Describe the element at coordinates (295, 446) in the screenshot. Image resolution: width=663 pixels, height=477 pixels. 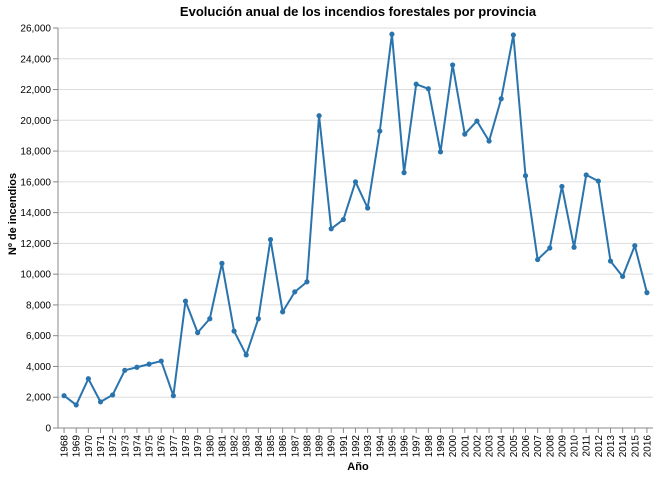
I see `x-tick-label: 1987` at that location.